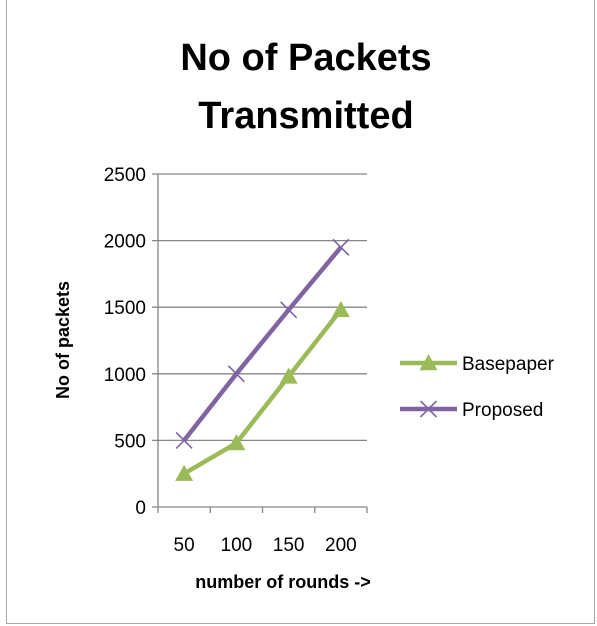 The width and height of the screenshot is (597, 626). What do you see at coordinates (262, 392) in the screenshot?
I see `series-line-basepaper` at bounding box center [262, 392].